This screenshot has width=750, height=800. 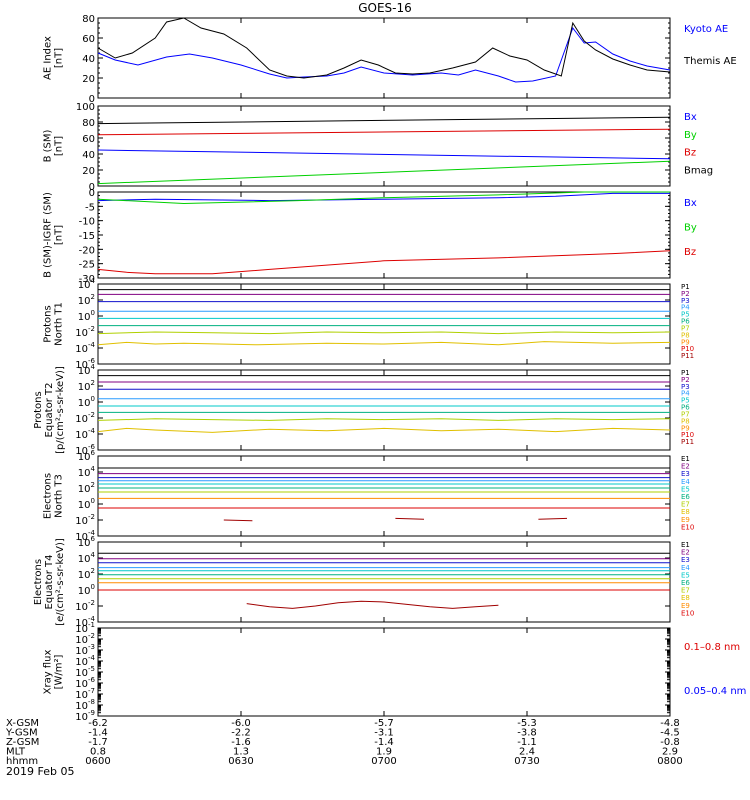 What do you see at coordinates (91, 713) in the screenshot?
I see `y-tick-exponent: -9` at bounding box center [91, 713].